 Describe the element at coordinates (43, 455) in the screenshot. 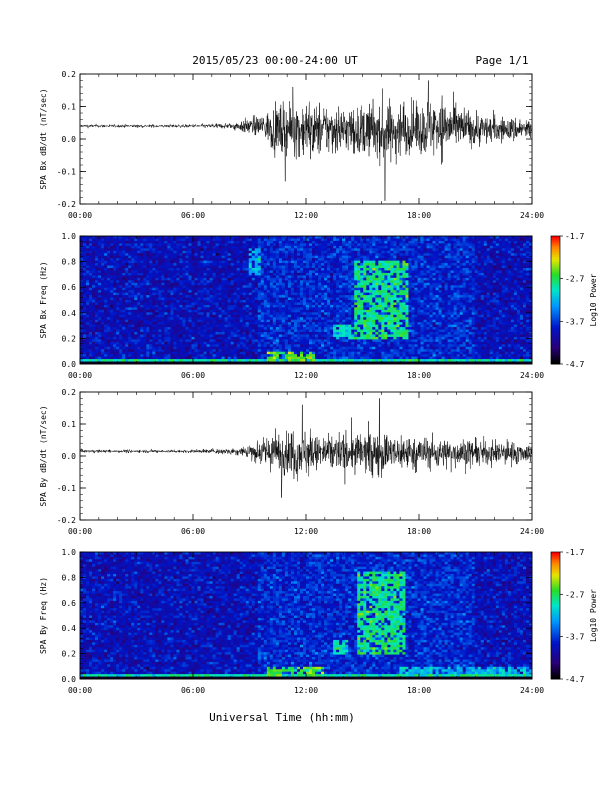

I see `y-axis-label: SPA By dB/dt (nT/sec)` at that location.